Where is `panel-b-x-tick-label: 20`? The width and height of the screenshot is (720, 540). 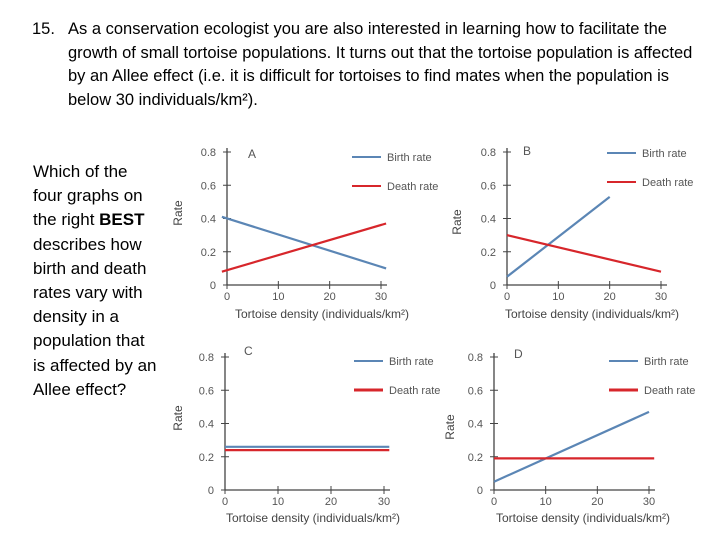 panel-b-x-tick-label: 20 is located at coordinates (610, 297).